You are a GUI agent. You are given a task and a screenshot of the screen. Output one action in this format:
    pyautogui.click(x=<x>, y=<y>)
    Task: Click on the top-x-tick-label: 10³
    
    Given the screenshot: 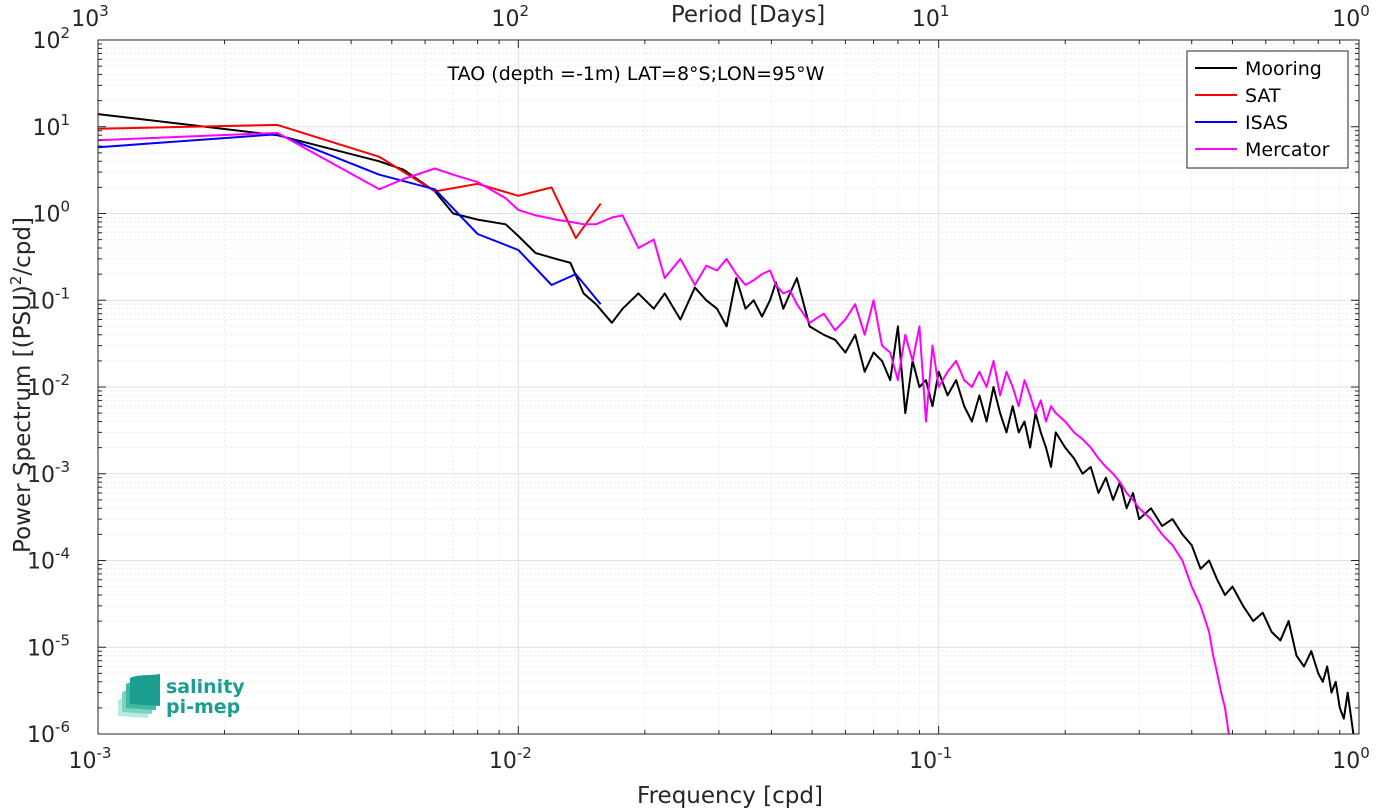 What is the action you would take?
    pyautogui.click(x=90, y=17)
    